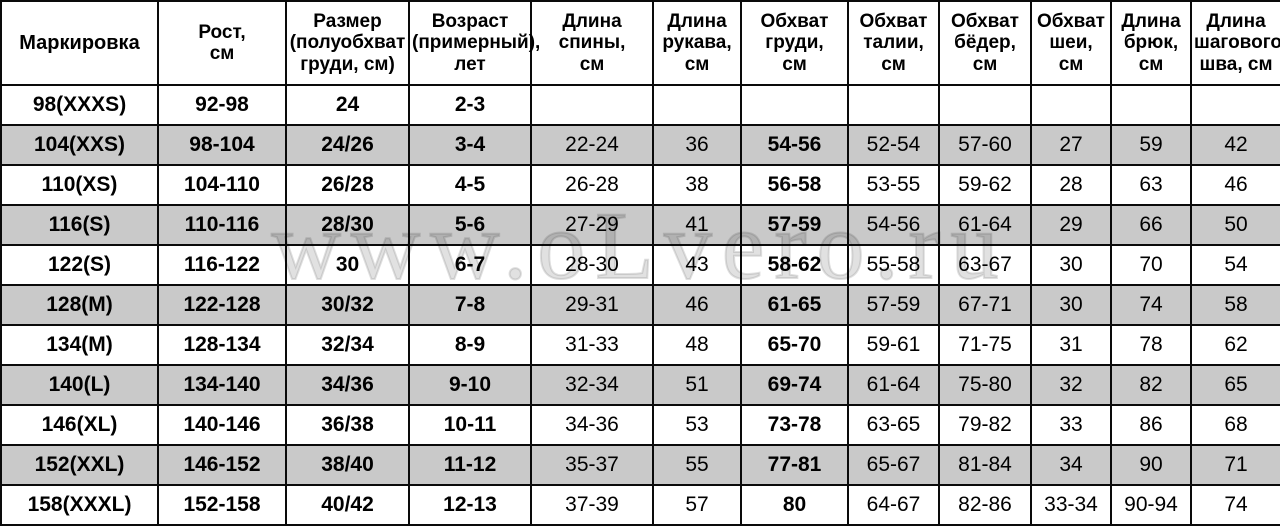 Image resolution: width=1280 pixels, height=526 pixels. What do you see at coordinates (697, 425) in the screenshot?
I see `cell-sleeve: 53` at bounding box center [697, 425].